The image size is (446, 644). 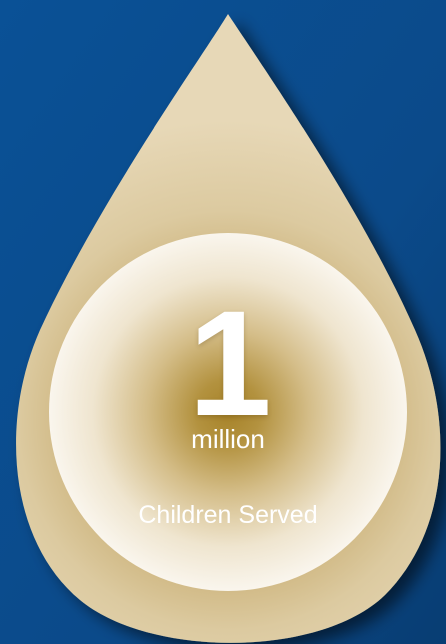 I want to click on stat-number: 1, so click(x=229, y=363).